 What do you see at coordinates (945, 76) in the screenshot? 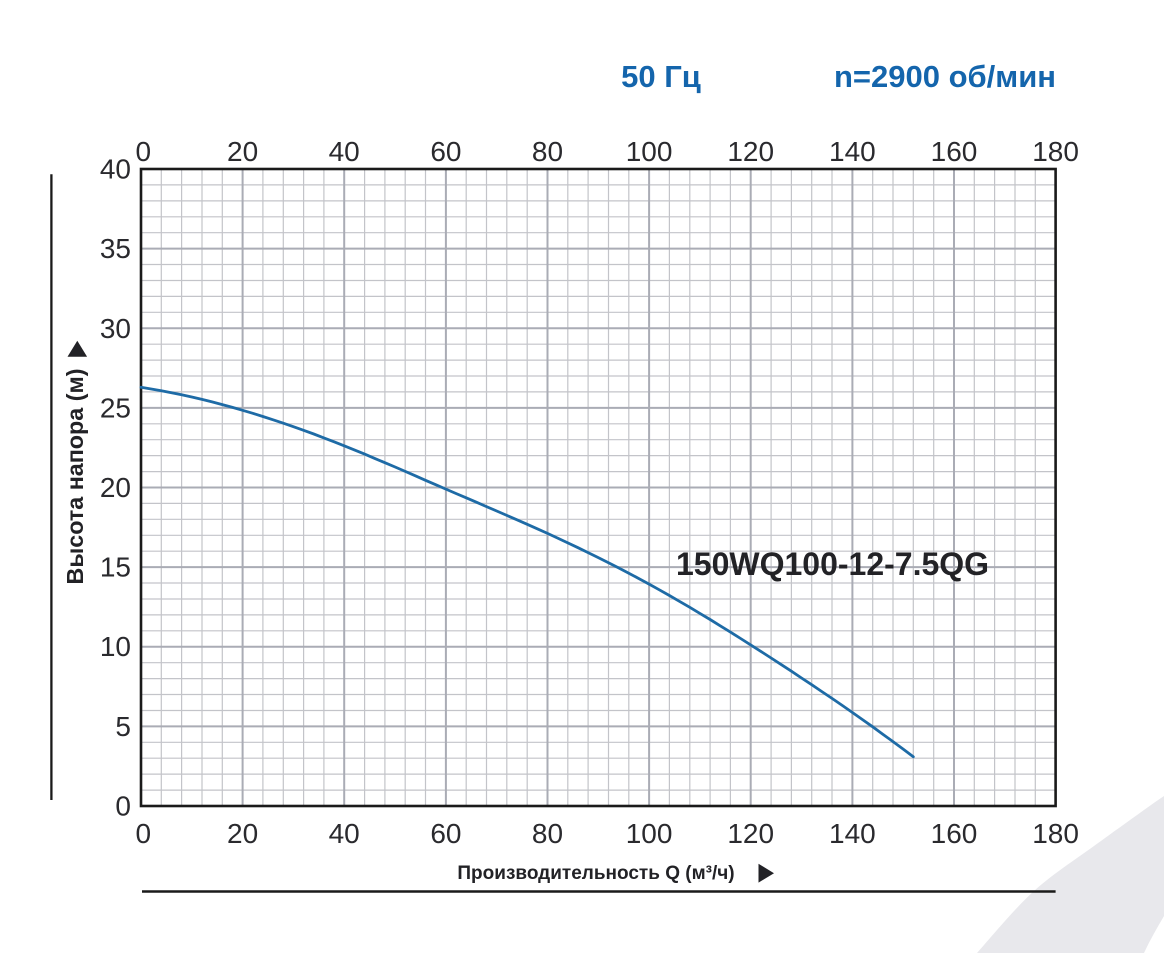
I see `svg-text: n=2900 об/мин` at bounding box center [945, 76].